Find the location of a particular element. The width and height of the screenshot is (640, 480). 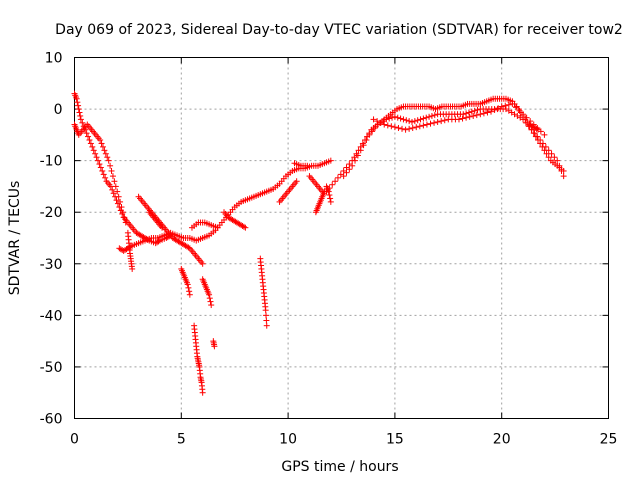

y-tick-label: -40 is located at coordinates (51, 316).